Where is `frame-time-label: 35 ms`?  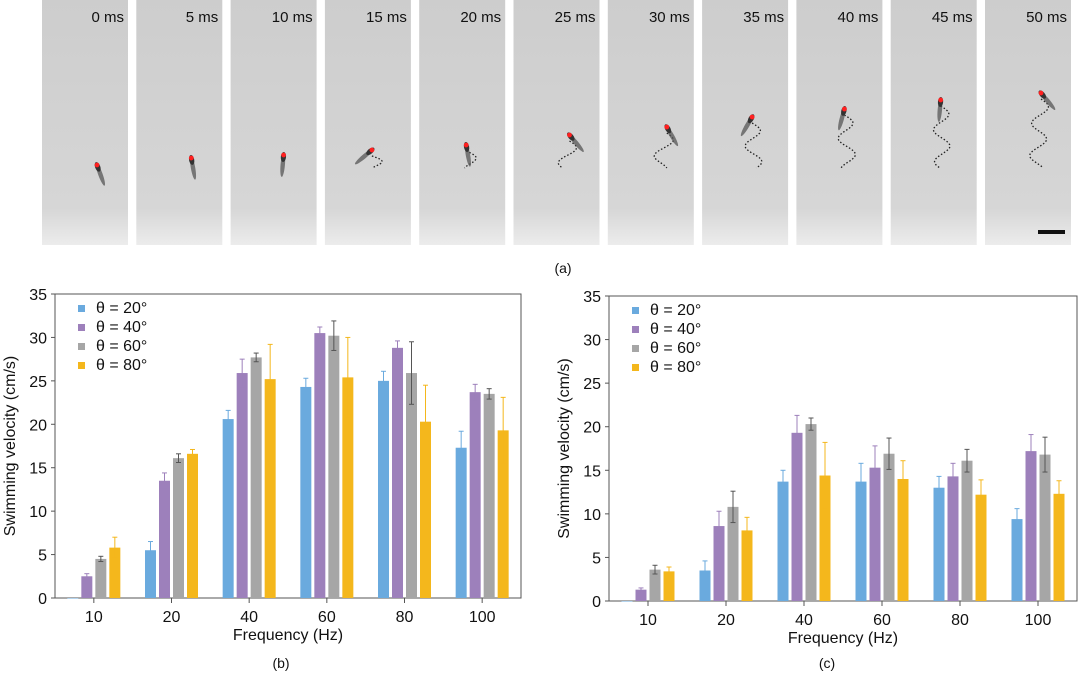
frame-time-label: 35 ms is located at coordinates (763, 17).